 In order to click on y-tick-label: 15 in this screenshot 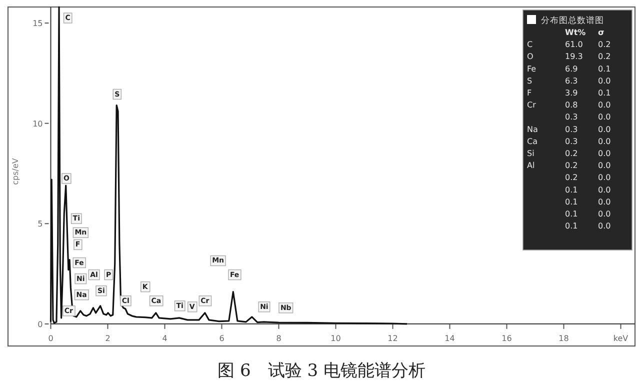, I will do `click(37, 23)`.